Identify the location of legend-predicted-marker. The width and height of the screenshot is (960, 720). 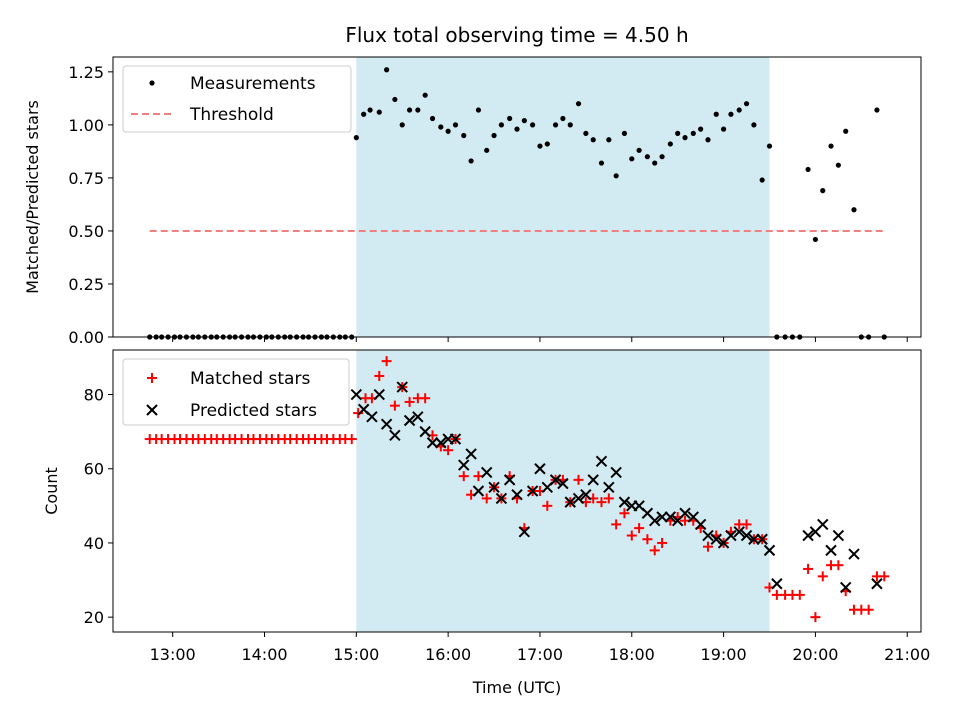
(152, 410).